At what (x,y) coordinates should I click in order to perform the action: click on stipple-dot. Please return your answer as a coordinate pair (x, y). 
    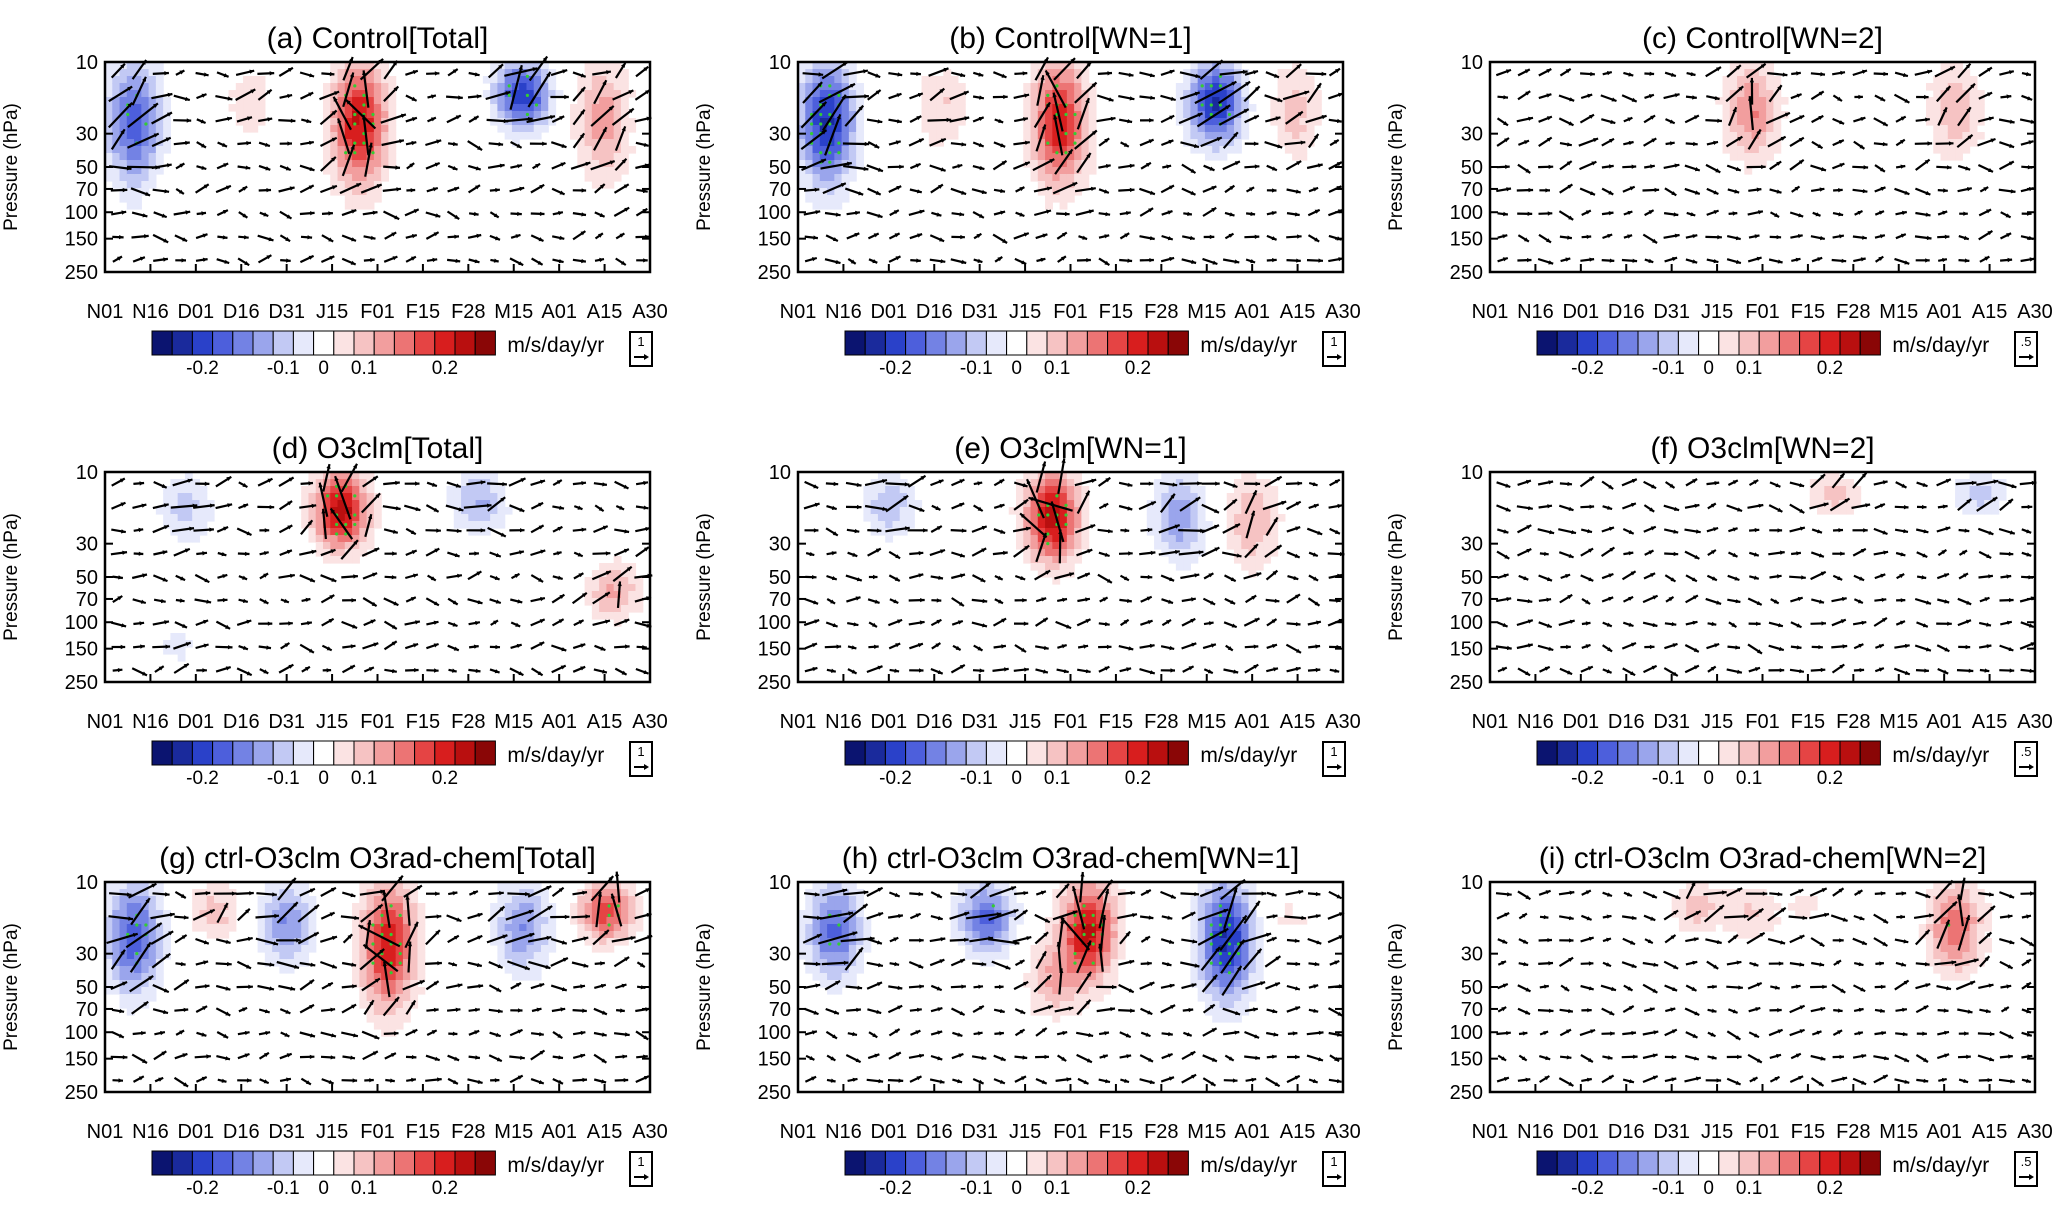
    Looking at the image, I should click on (821, 153).